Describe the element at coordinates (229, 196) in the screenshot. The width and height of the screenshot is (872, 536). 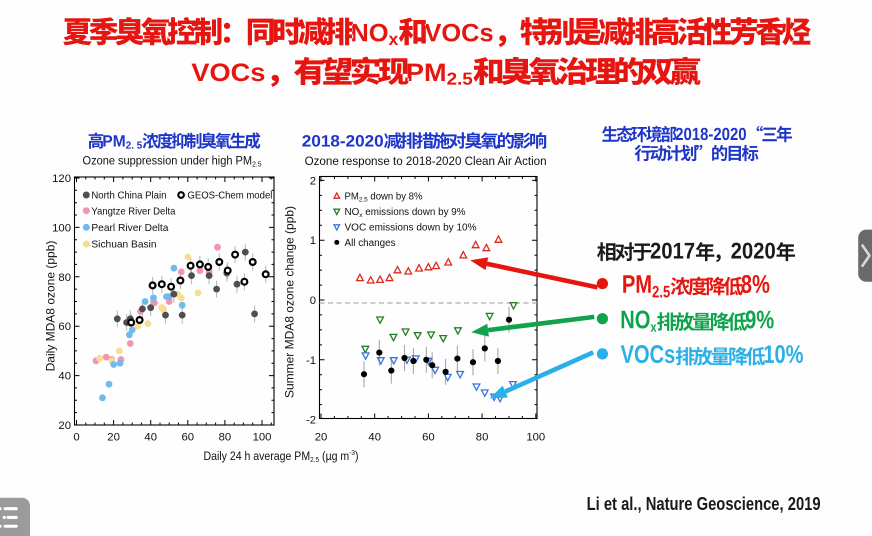
I see `svg-text: GEOS-Chem model` at that location.